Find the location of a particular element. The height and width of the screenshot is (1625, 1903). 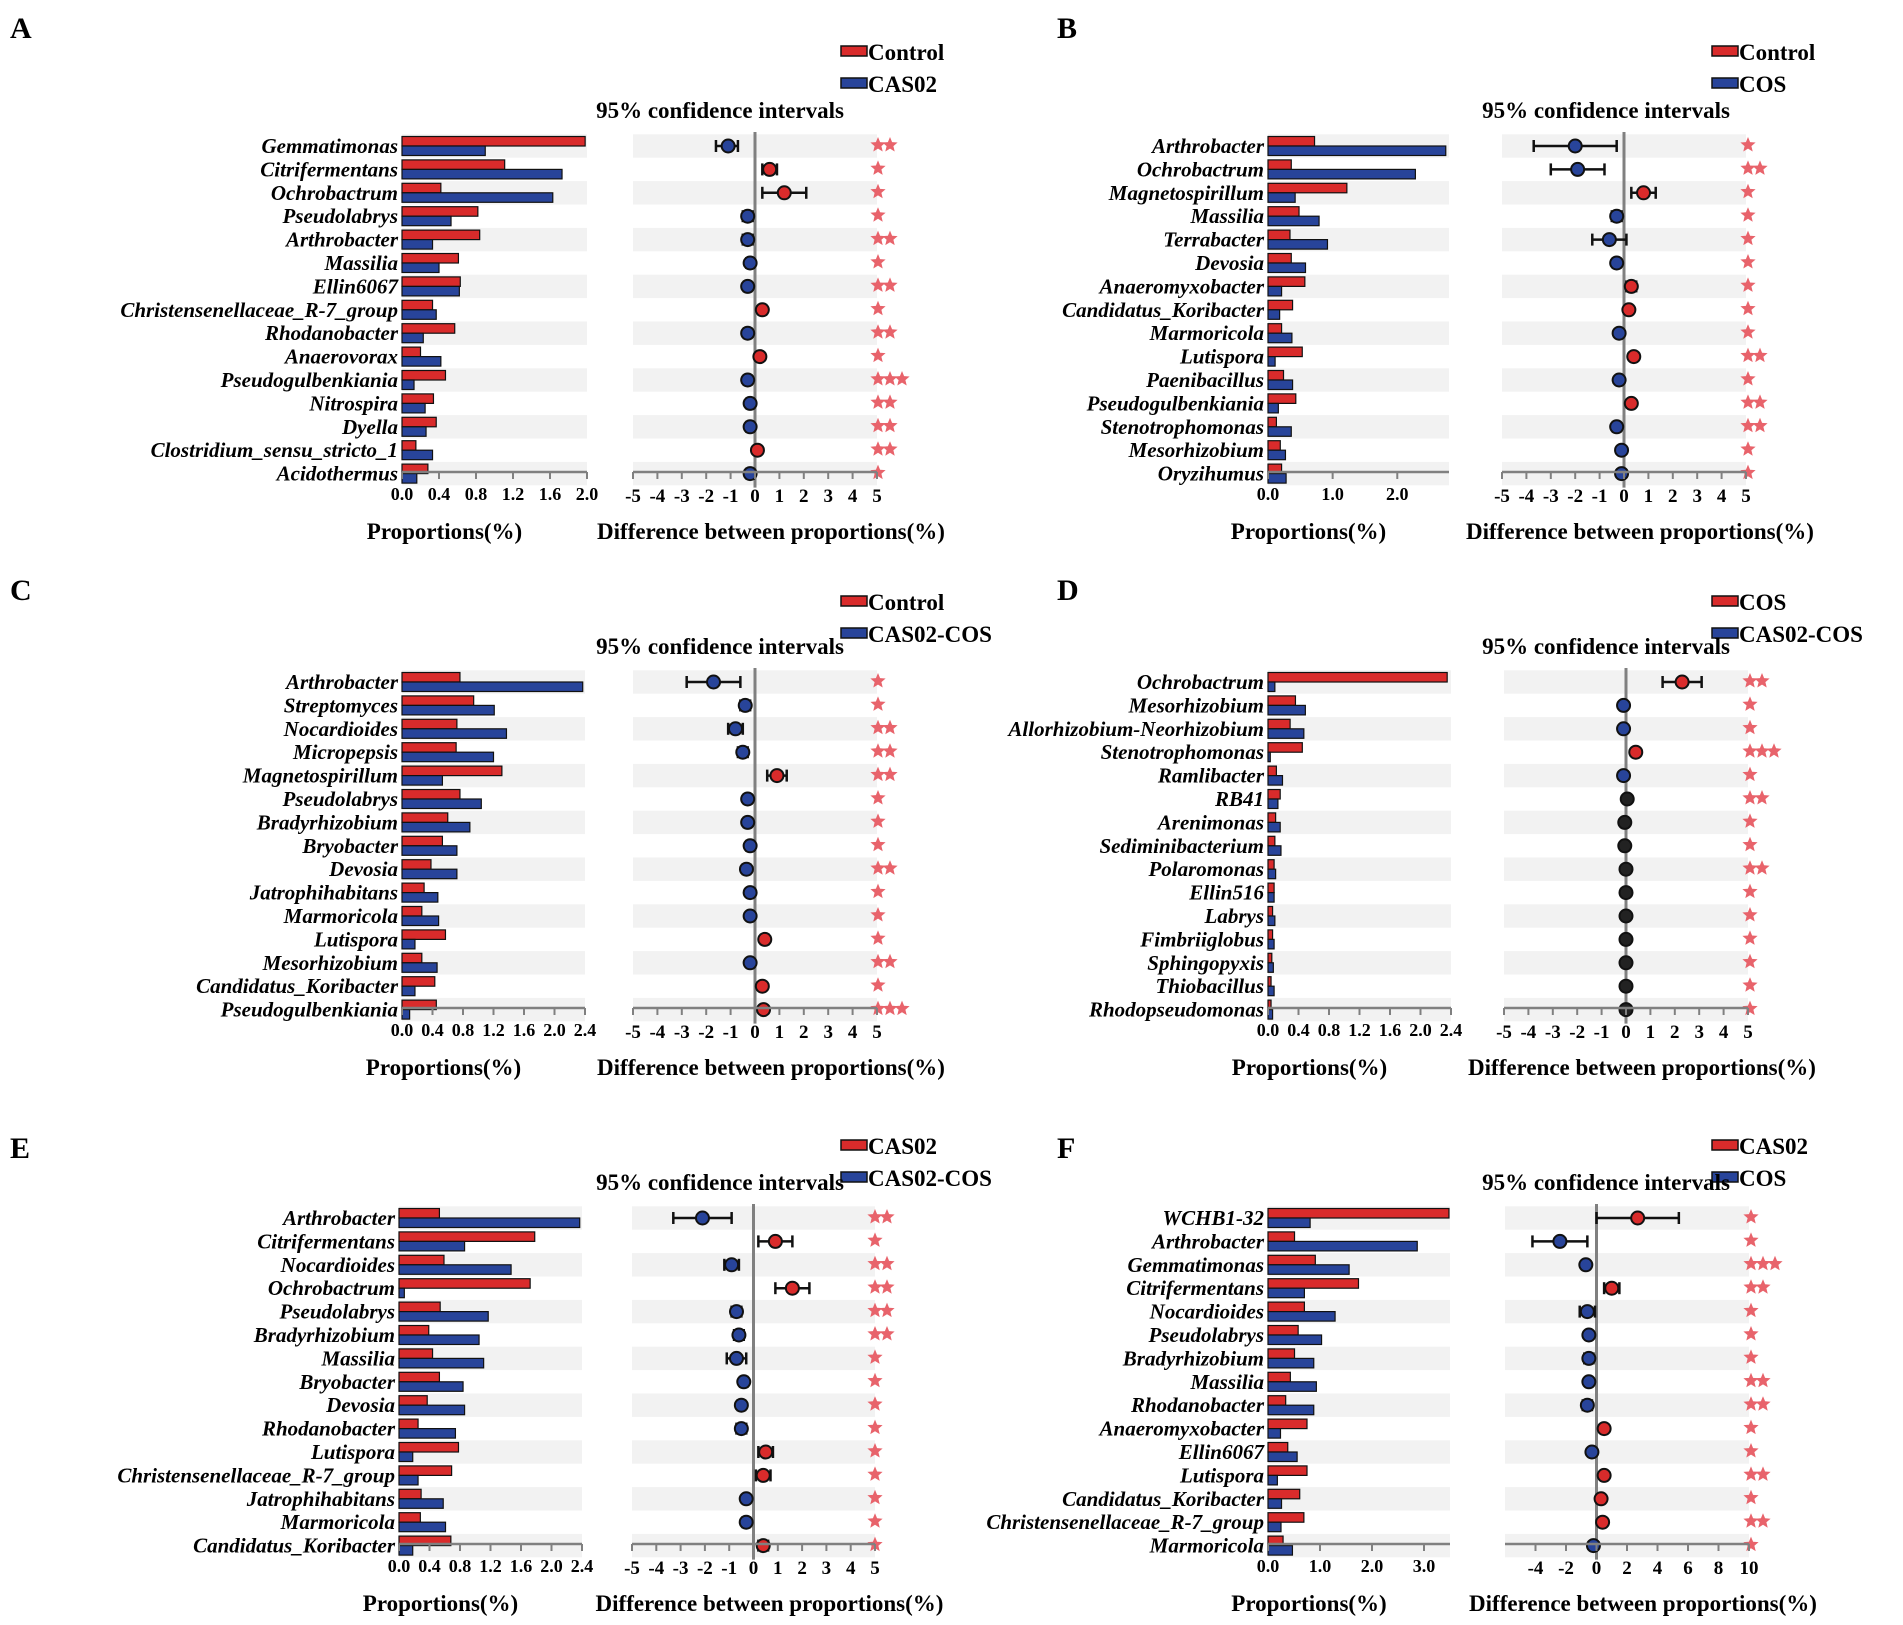

category-label: Terrabacter is located at coordinates (1214, 240).